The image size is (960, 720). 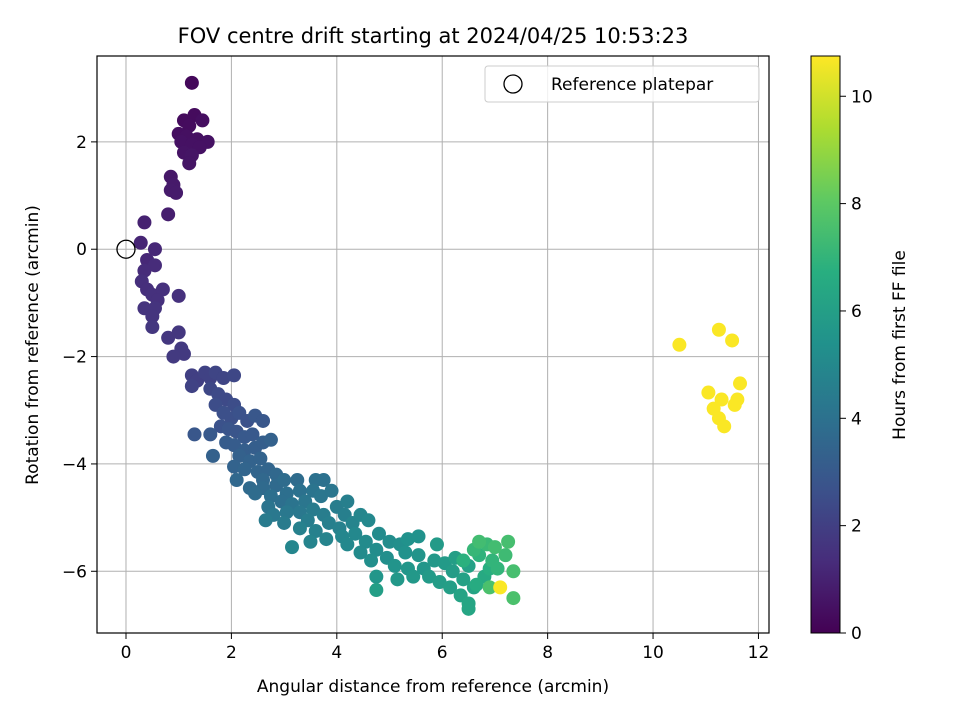 I want to click on colorbar, so click(x=825, y=344).